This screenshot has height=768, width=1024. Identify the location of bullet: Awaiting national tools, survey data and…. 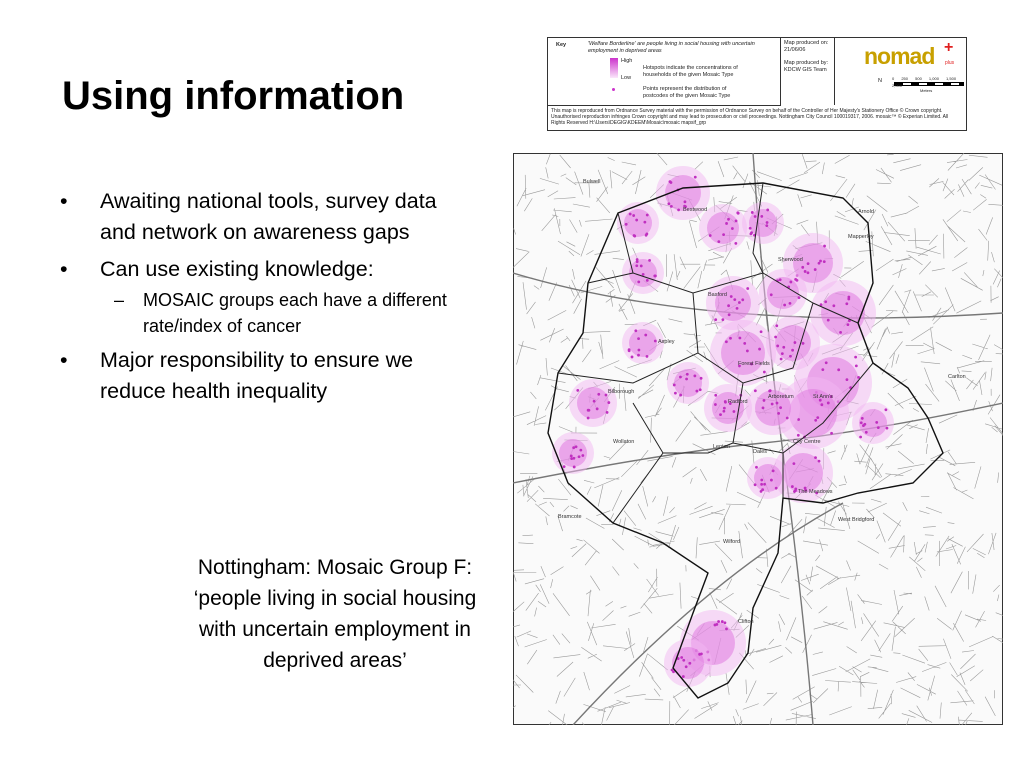
(256, 217).